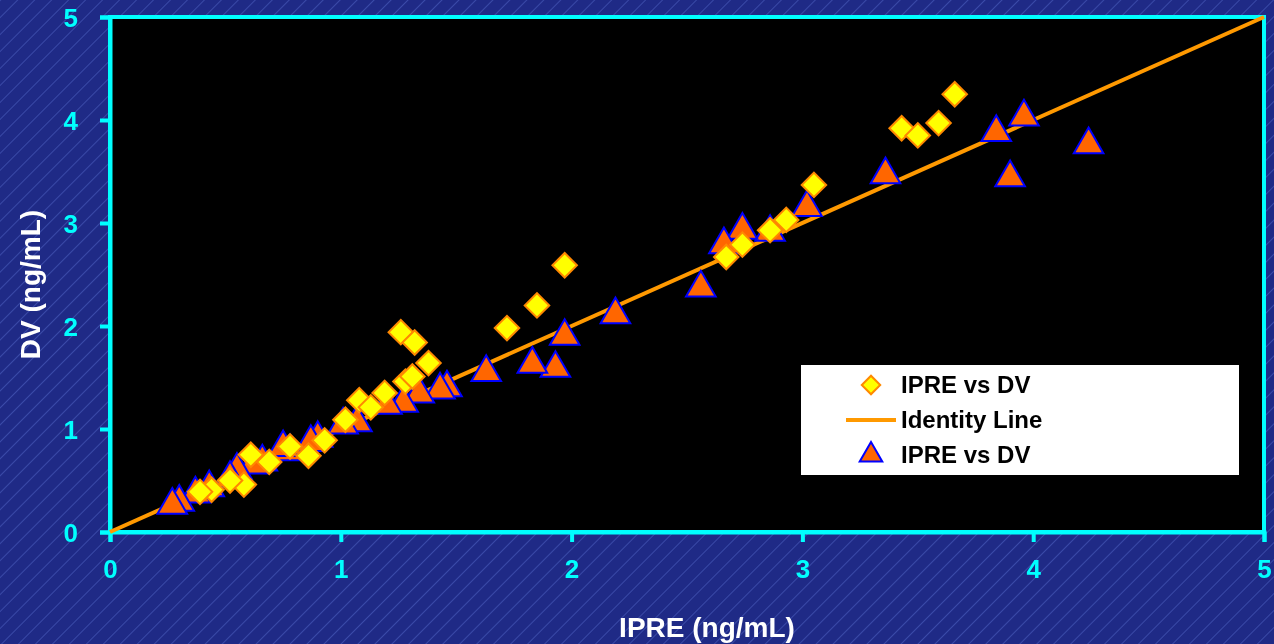 Image resolution: width=1274 pixels, height=644 pixels. I want to click on y-tick-label: 3, so click(70, 223).